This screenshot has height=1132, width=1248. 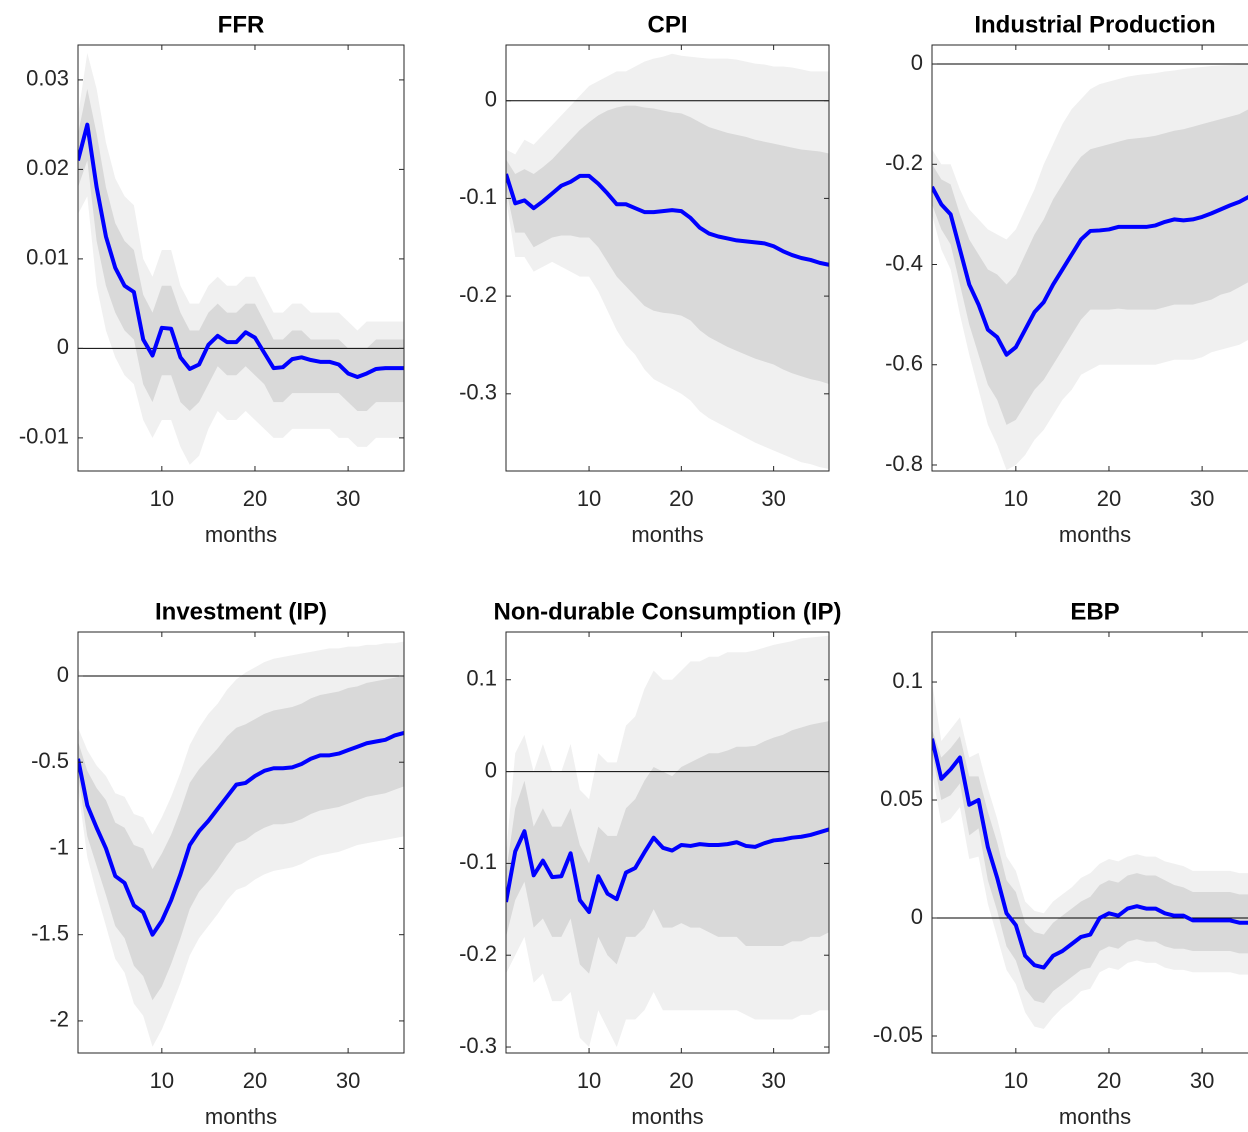 I want to click on y-tick-label: -1.5, so click(x=50, y=932).